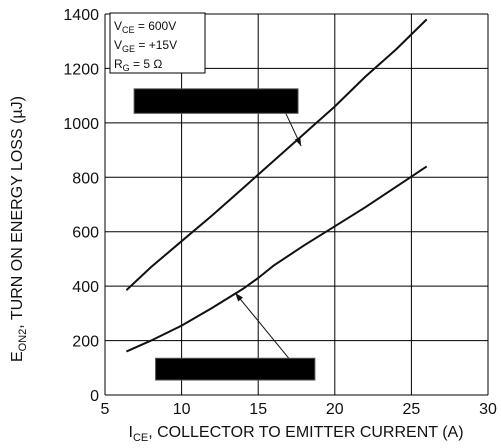 This screenshot has width=501, height=448. What do you see at coordinates (145, 46) in the screenshot?
I see `legend-vge: VGE = +15V` at bounding box center [145, 46].